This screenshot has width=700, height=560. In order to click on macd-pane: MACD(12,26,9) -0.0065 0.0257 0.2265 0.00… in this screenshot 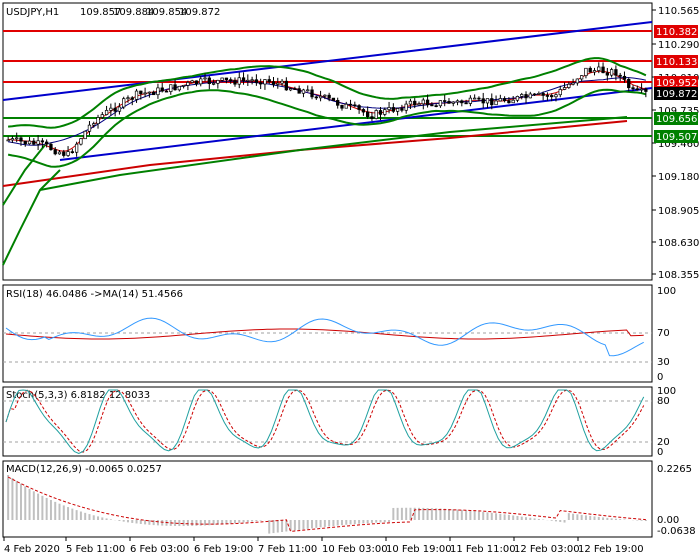, I will do `click(349, 499)`.